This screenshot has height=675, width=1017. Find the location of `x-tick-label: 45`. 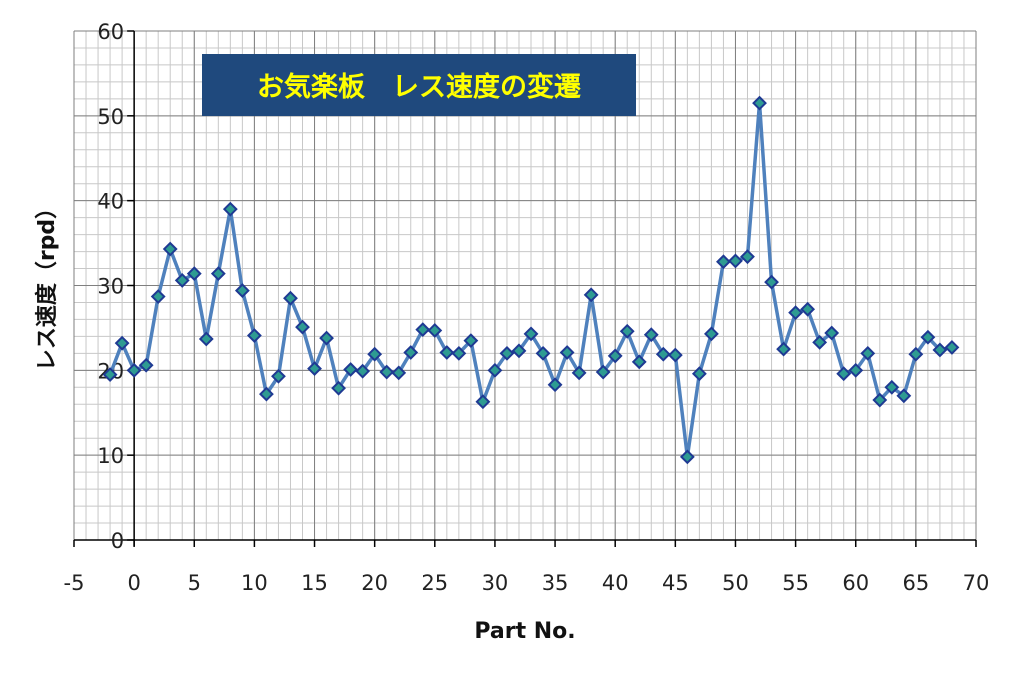

x-tick-label: 45 is located at coordinates (675, 583).